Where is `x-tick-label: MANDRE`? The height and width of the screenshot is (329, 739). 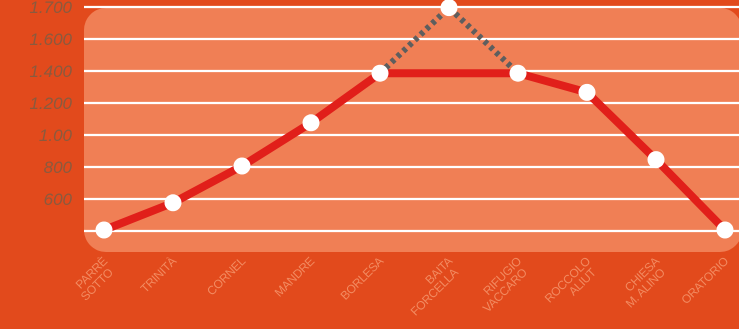
x-tick-label: MANDRE is located at coordinates (295, 277).